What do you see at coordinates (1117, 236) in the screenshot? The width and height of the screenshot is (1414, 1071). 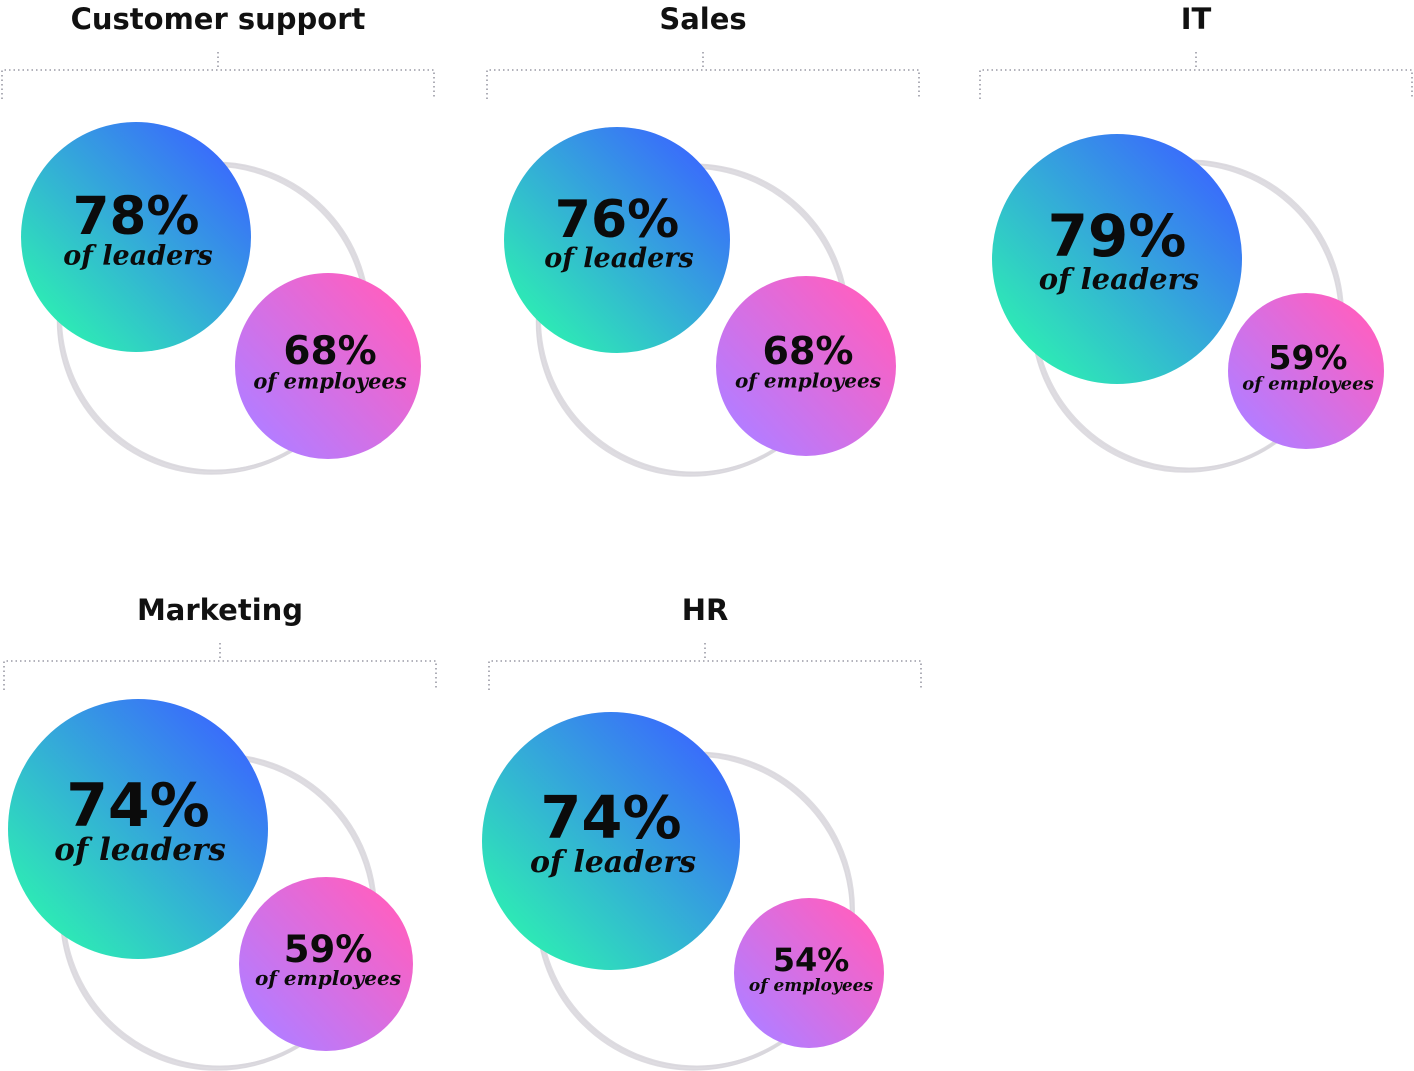 I see `leaders-percentage: 79%` at bounding box center [1117, 236].